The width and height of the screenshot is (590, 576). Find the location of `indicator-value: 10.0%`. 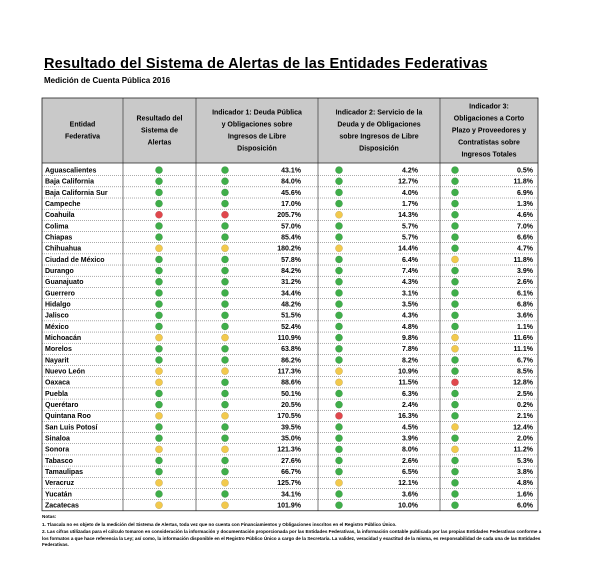

indicator-value: 10.0% is located at coordinates (408, 506).